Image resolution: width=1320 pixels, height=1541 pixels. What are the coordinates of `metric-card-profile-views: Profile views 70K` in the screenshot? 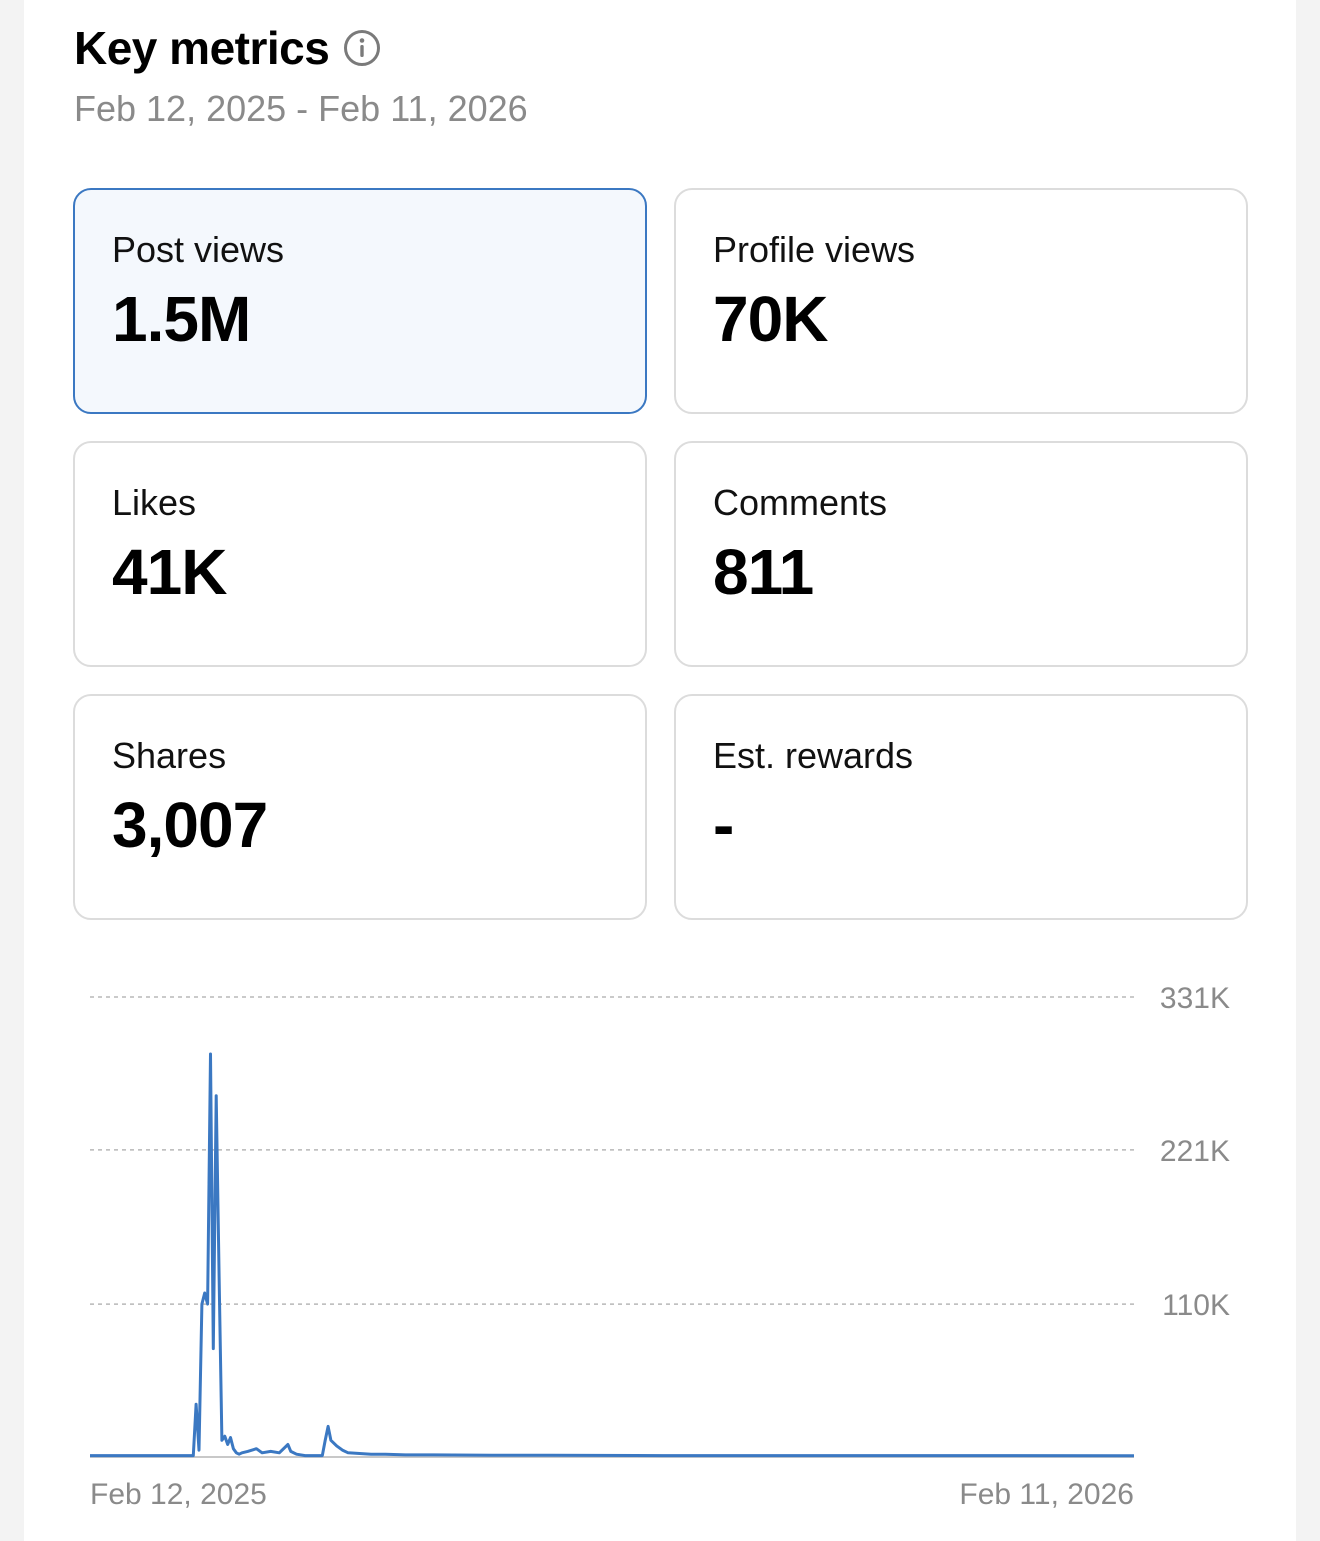 It's located at (961, 301).